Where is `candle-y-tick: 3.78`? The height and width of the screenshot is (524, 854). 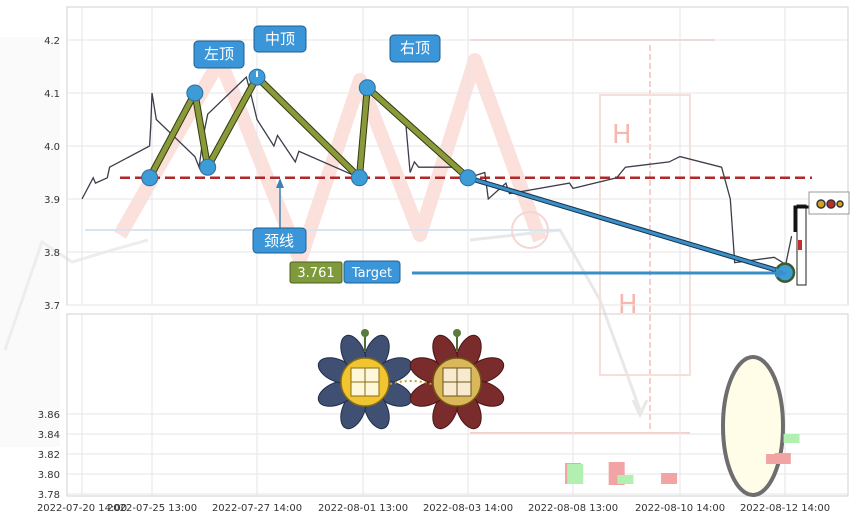
candle-y-tick: 3.78 is located at coordinates (49, 495).